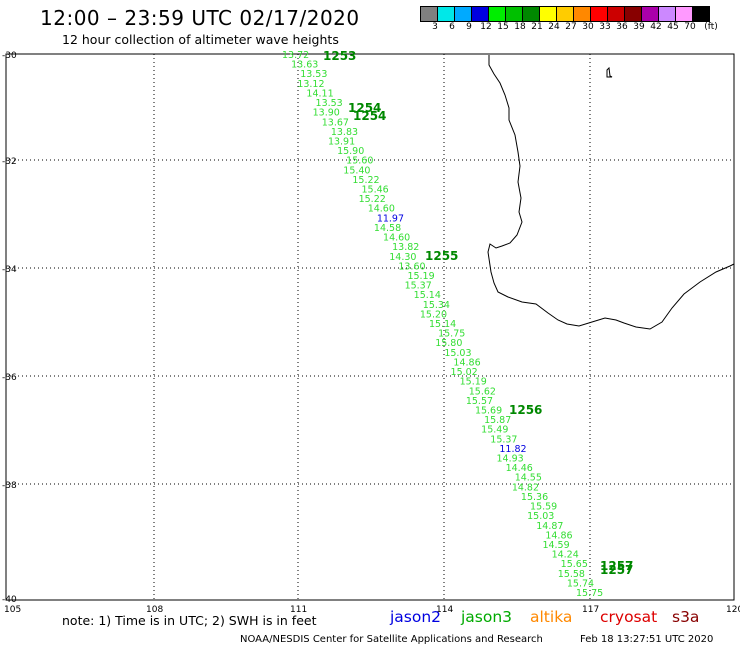 The image size is (740, 650). Describe the element at coordinates (375, 190) in the screenshot. I see `swh-value-label: 15.46` at that location.